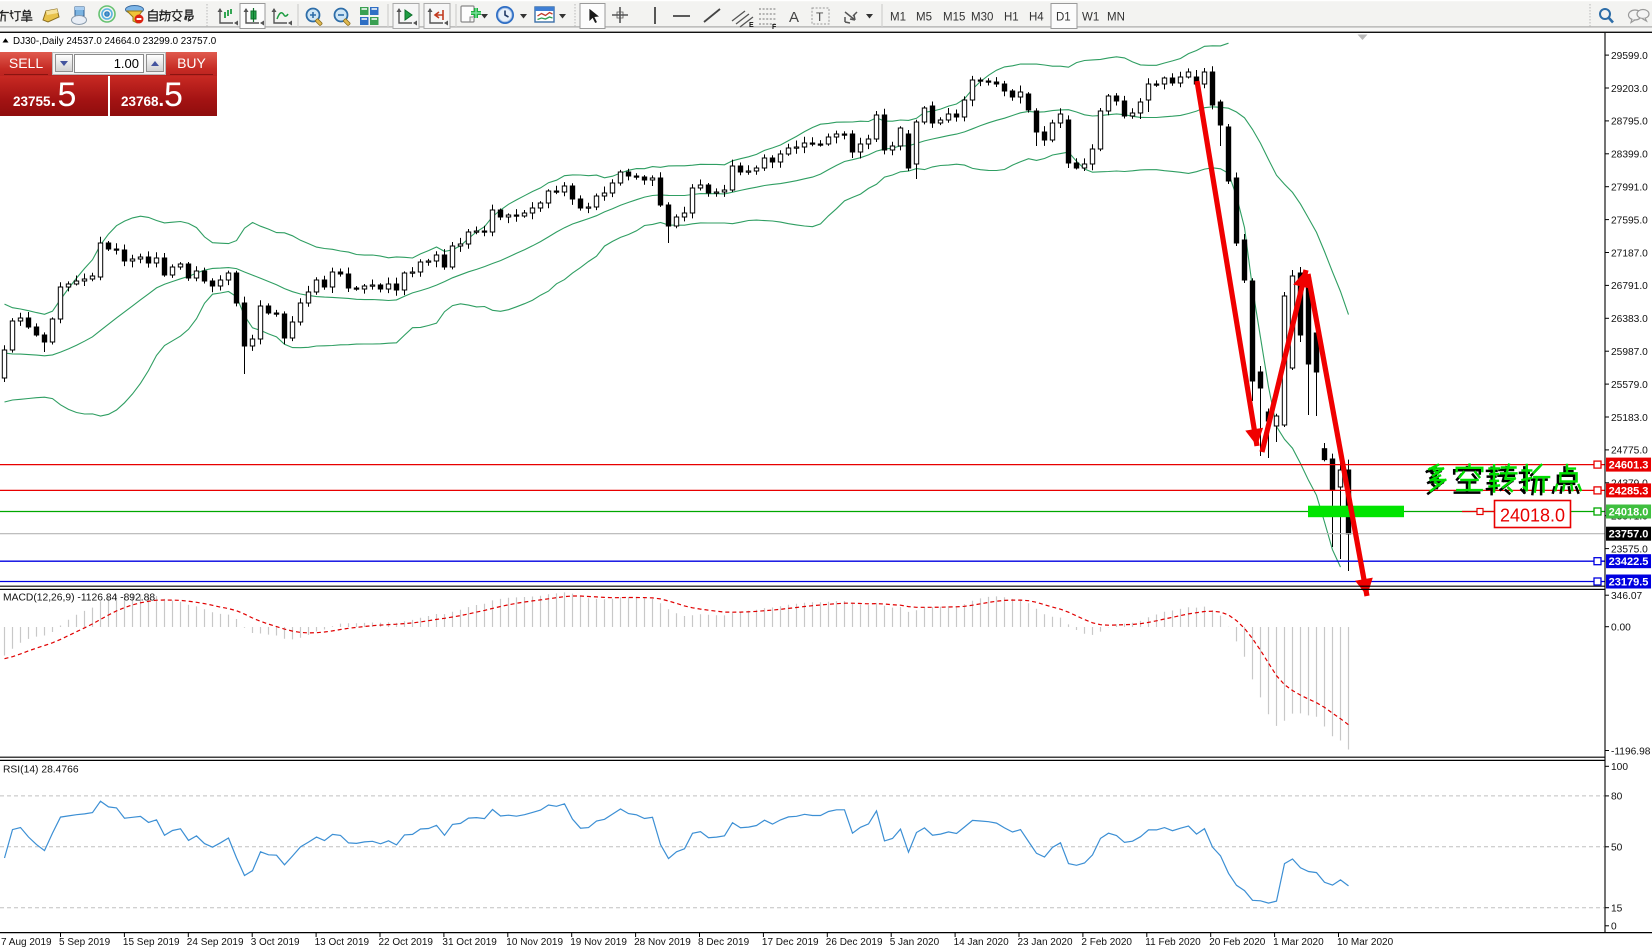  I want to click on svg-text: 25579.0, so click(1629, 385).